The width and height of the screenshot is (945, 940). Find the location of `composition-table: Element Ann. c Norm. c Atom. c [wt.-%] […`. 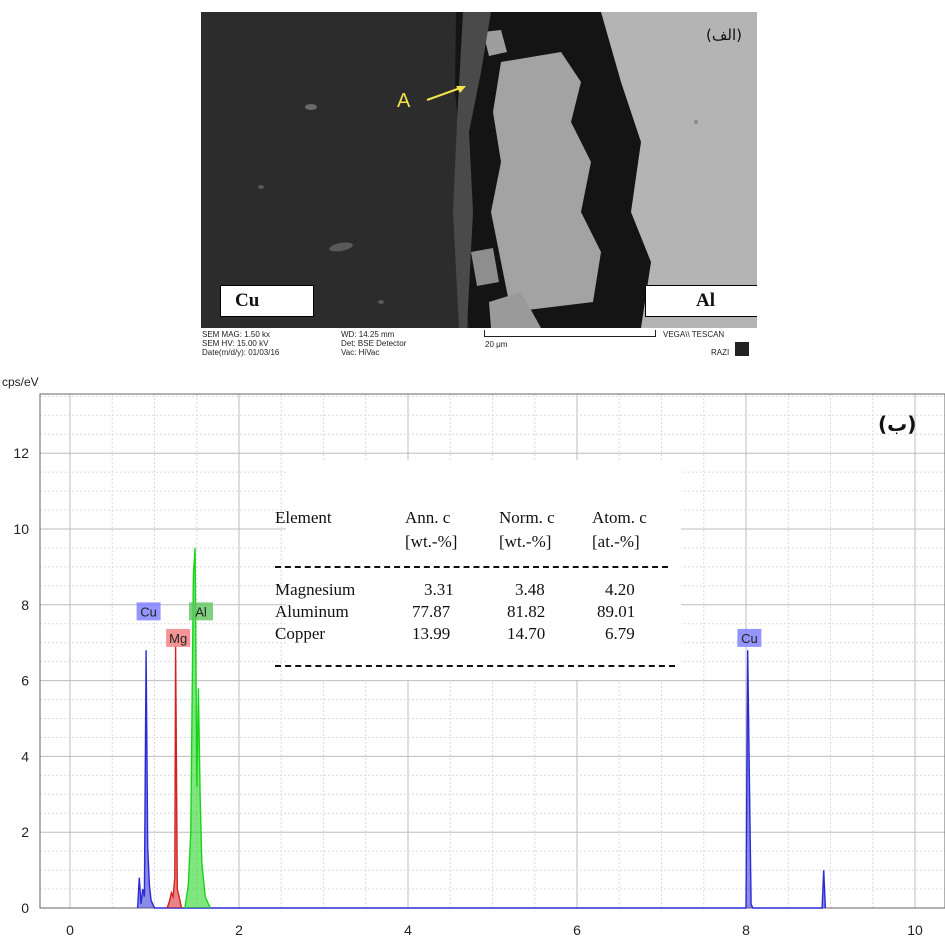

composition-table: Element Ann. c Norm. c Atom. c [wt.-%] [… is located at coordinates (478, 570).